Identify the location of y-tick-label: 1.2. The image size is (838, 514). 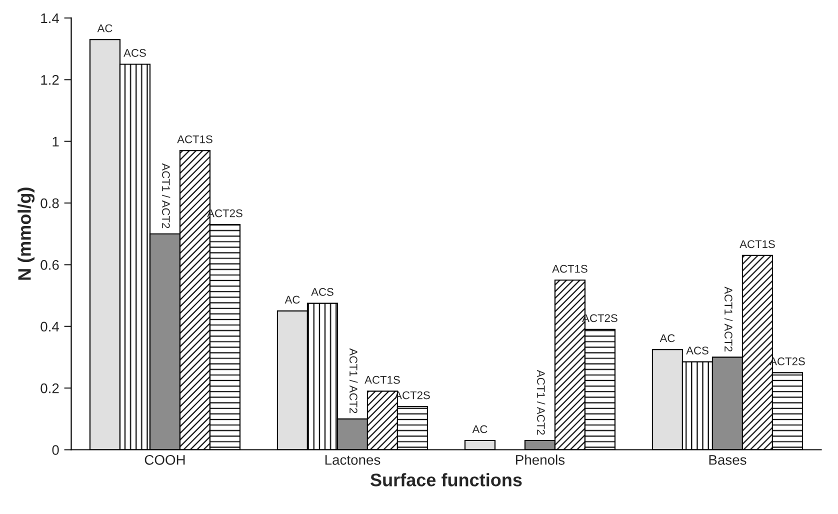
(50, 80).